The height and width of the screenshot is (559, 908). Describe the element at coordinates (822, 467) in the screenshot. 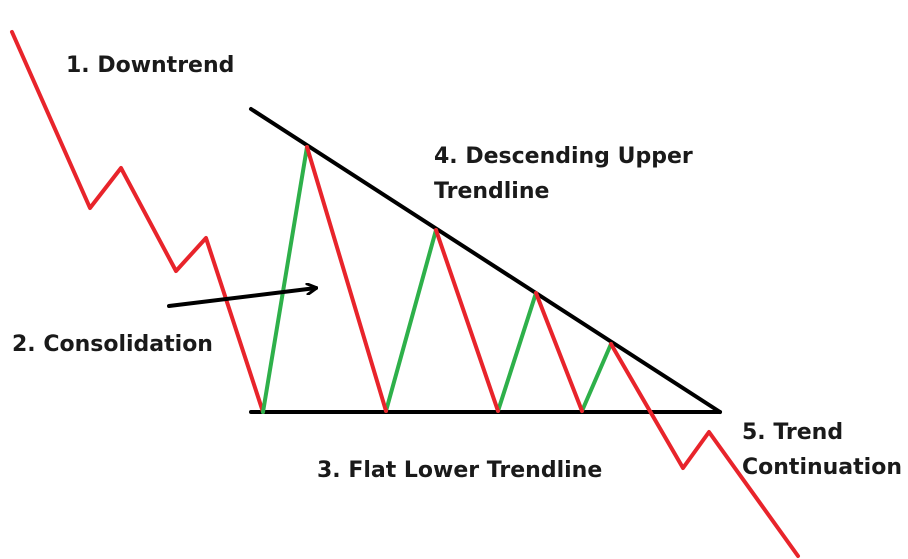

I see `label-trend-continuation-line-2: Continuation` at that location.